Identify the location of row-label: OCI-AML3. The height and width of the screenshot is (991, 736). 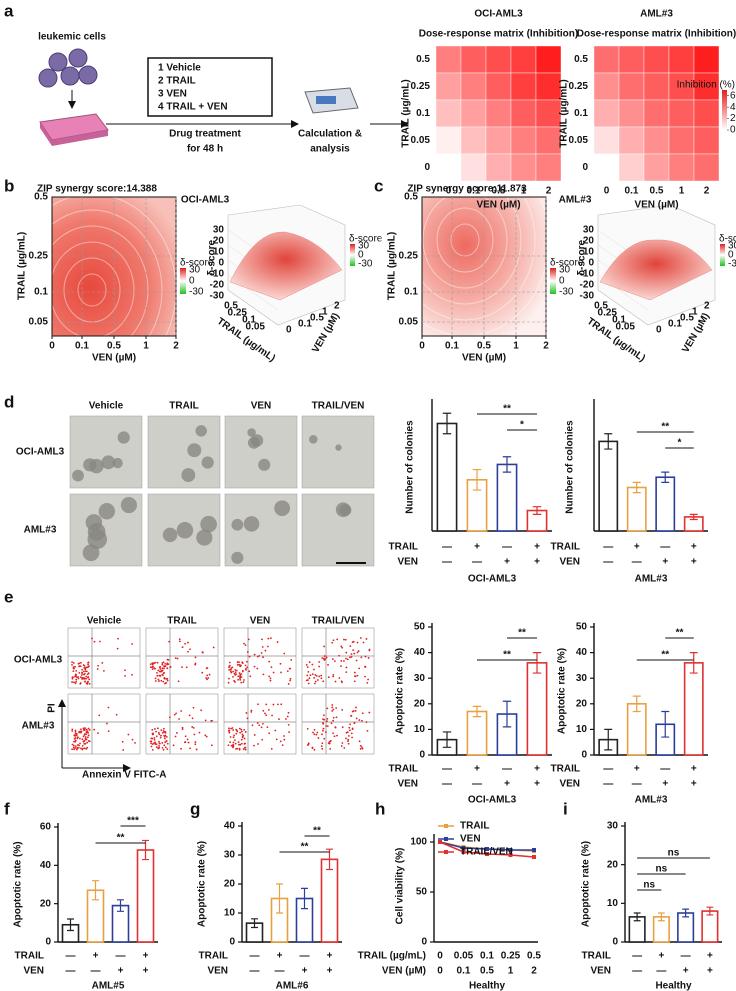
(38, 660).